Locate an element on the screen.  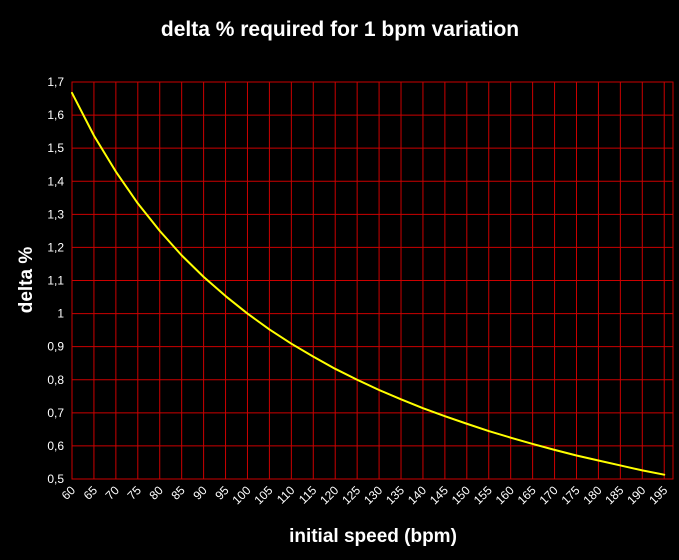
y-tick-label: 1,7 is located at coordinates (55, 82).